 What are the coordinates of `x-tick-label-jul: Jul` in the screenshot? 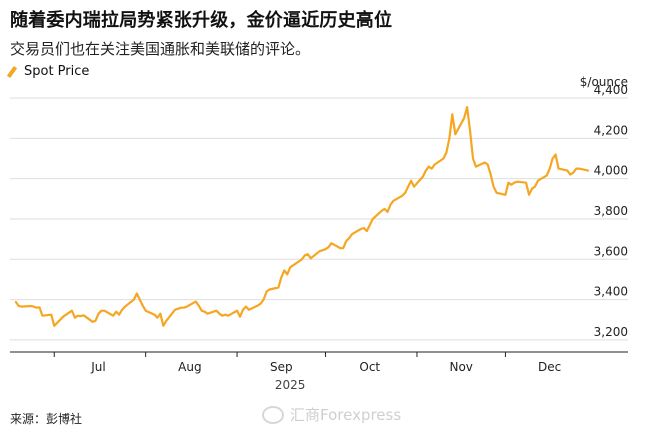 It's located at (97, 367).